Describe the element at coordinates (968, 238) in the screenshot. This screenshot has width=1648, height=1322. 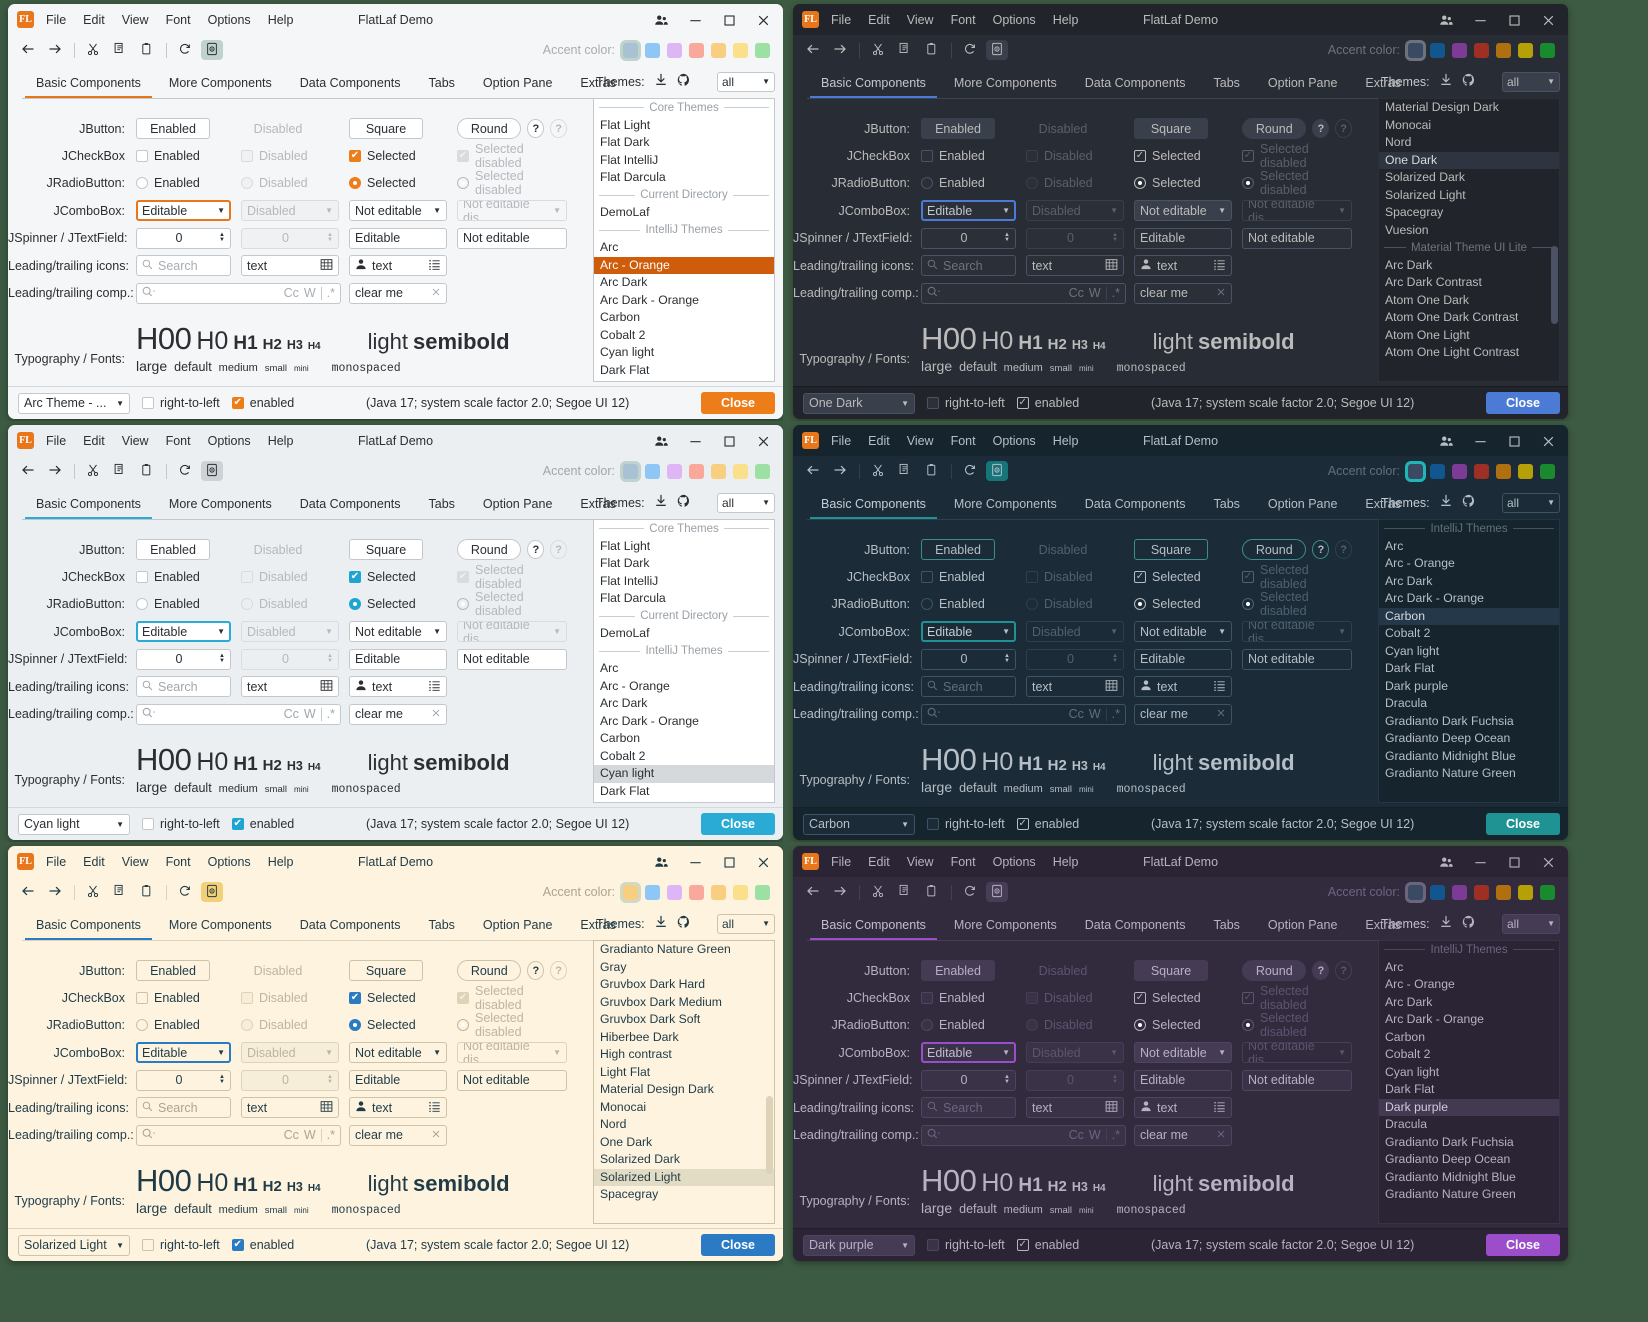
I see `spinner-enabled: 0 ▲ ▼` at that location.